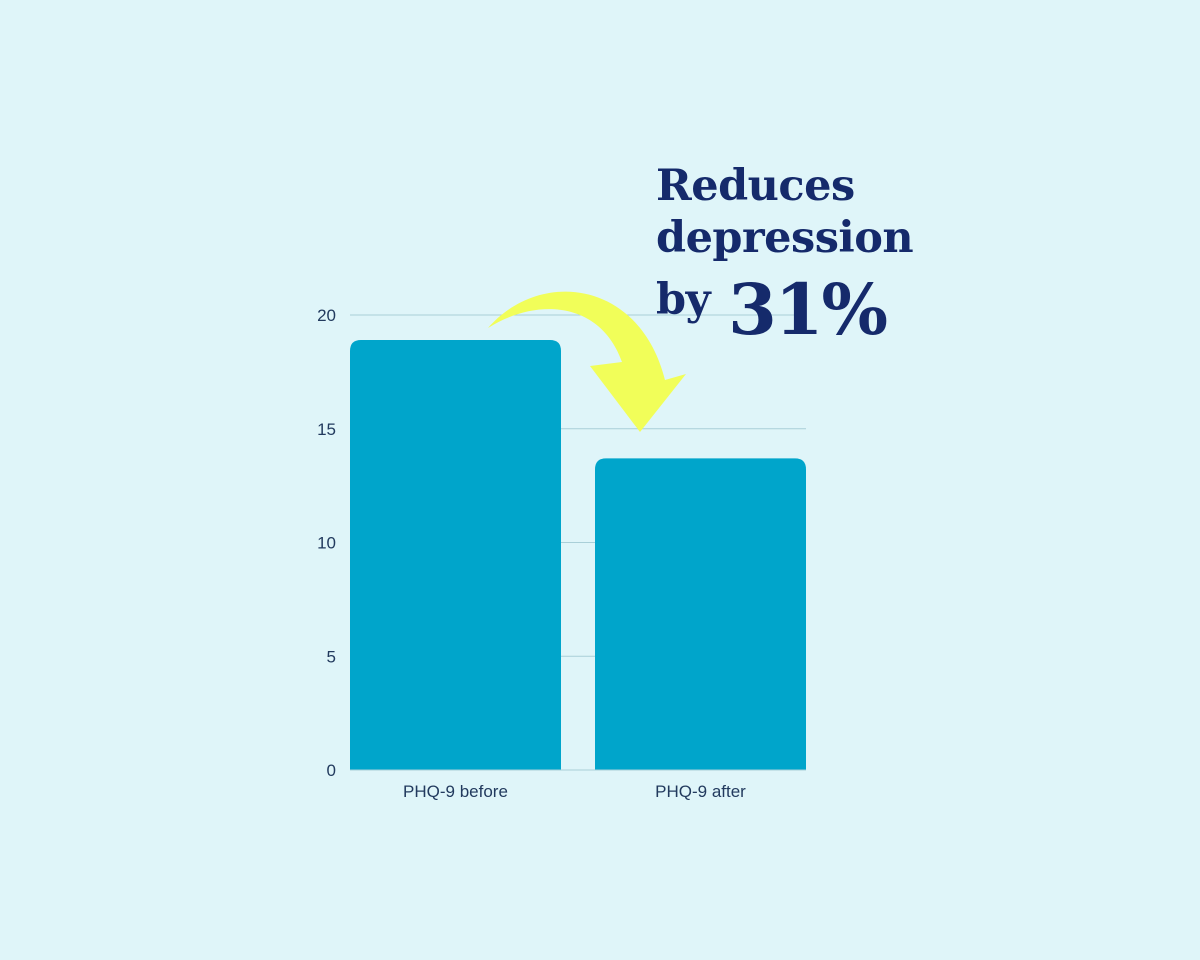 This screenshot has width=1200, height=960. I want to click on x-category-label: PHQ-9 after, so click(700, 791).